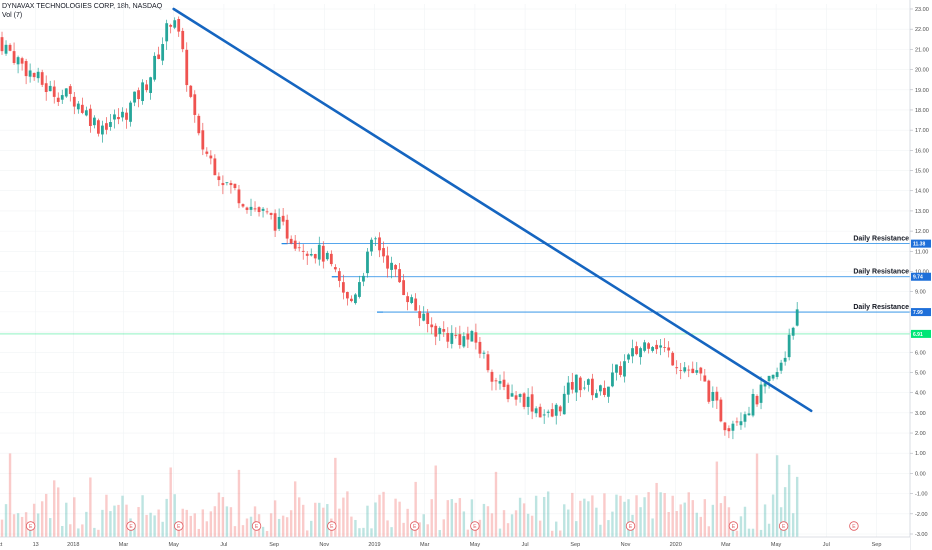 This screenshot has height=550, width=932. I want to click on earnings-marker-letter: E, so click(31, 527).